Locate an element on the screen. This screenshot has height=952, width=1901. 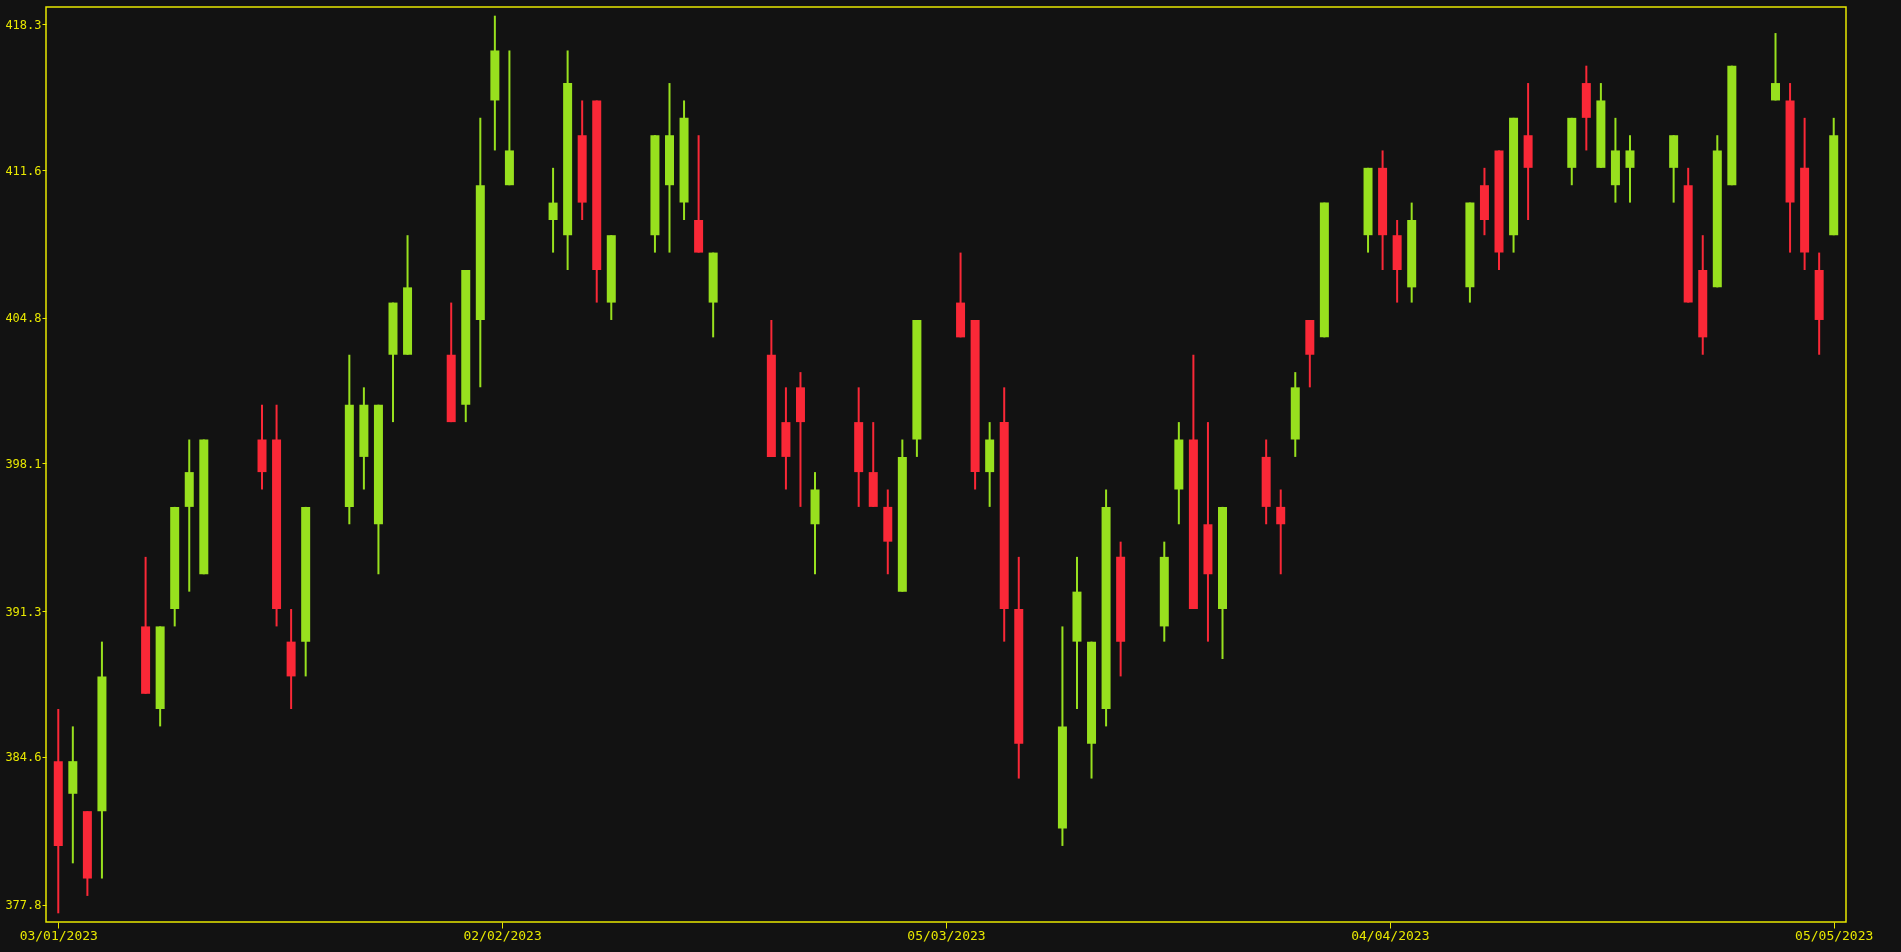
y-tick-label: 398.1 is located at coordinates (23, 463).